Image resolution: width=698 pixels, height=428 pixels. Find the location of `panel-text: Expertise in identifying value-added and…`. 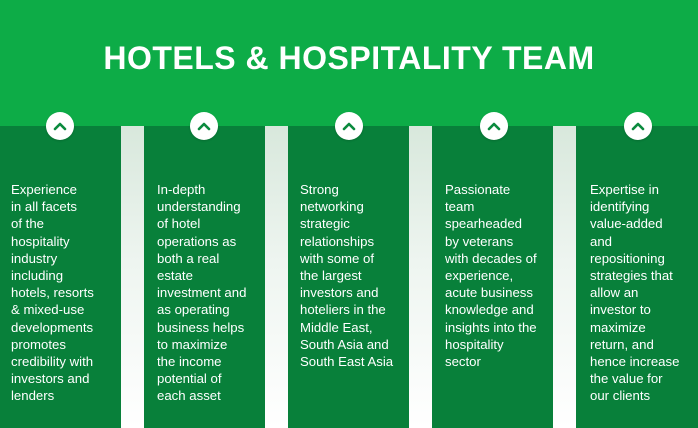

panel-text: Expertise in identifying value-added and… is located at coordinates (635, 293).